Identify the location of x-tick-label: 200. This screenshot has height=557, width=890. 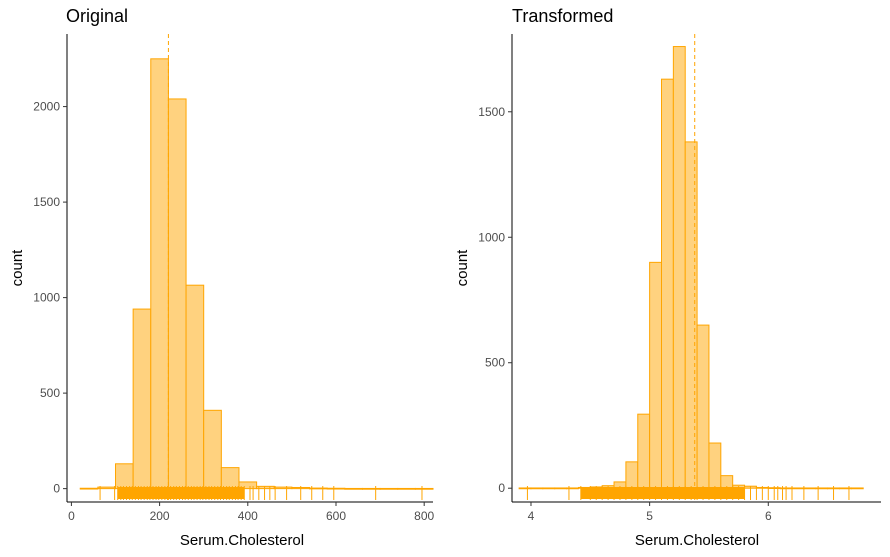
(160, 516).